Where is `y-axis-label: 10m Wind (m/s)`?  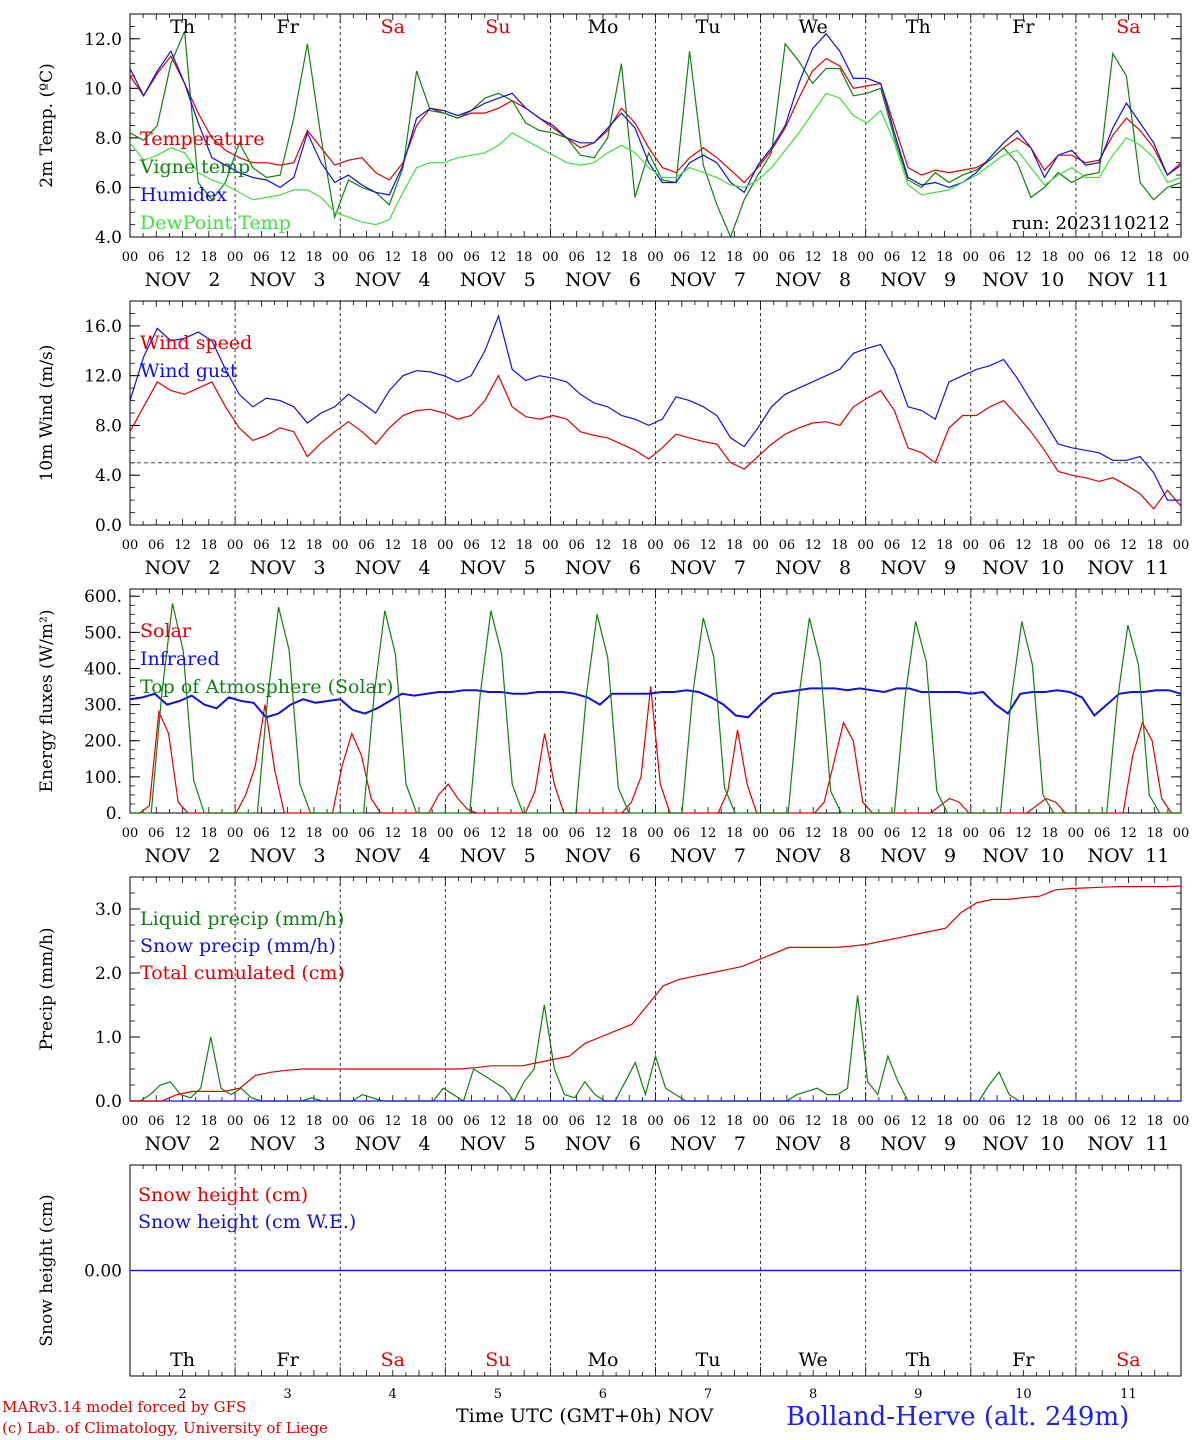 y-axis-label: 10m Wind (m/s) is located at coordinates (47, 413).